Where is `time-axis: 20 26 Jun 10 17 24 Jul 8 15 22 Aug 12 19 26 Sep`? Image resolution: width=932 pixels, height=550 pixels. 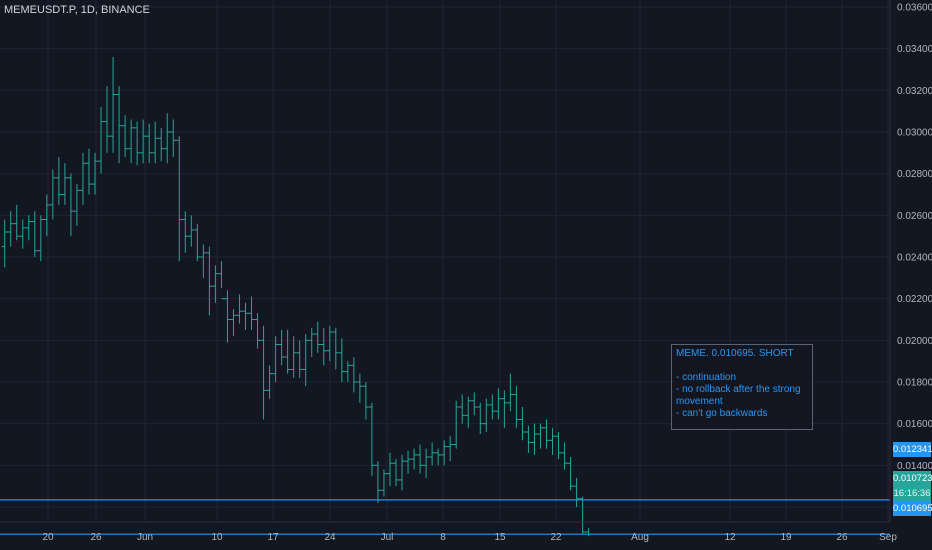
time-axis: 20 26 Jun 10 17 24 Jul 8 15 22 Aug 12 19 26 Sep is located at coordinates (469, 537).